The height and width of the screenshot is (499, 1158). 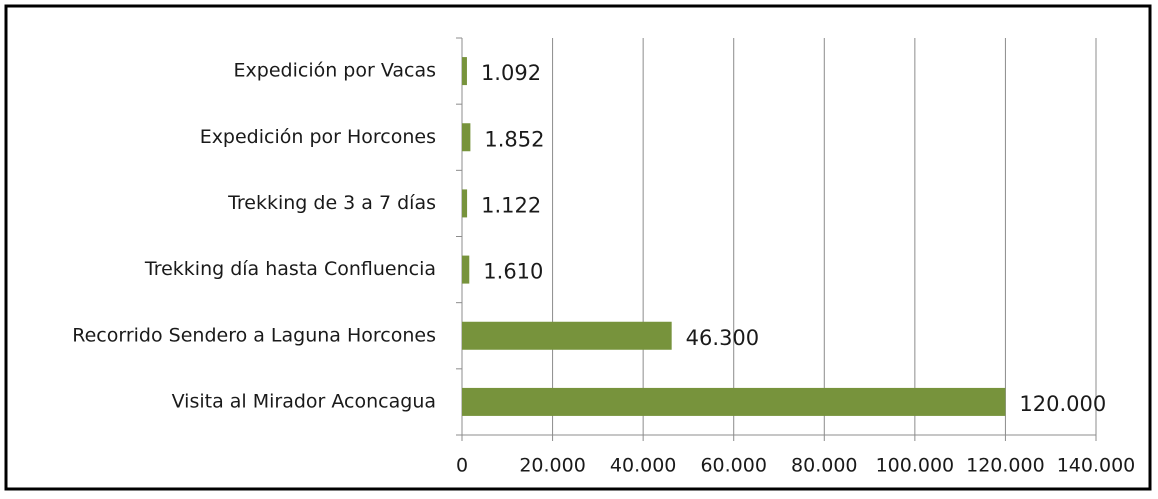 What do you see at coordinates (1062, 404) in the screenshot?
I see `value-label: 120.000` at bounding box center [1062, 404].